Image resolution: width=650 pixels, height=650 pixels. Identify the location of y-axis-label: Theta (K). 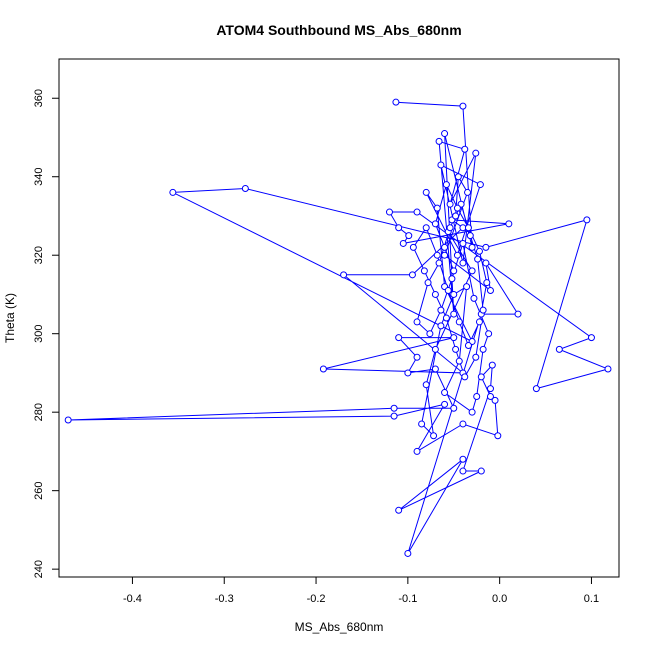
(10, 318).